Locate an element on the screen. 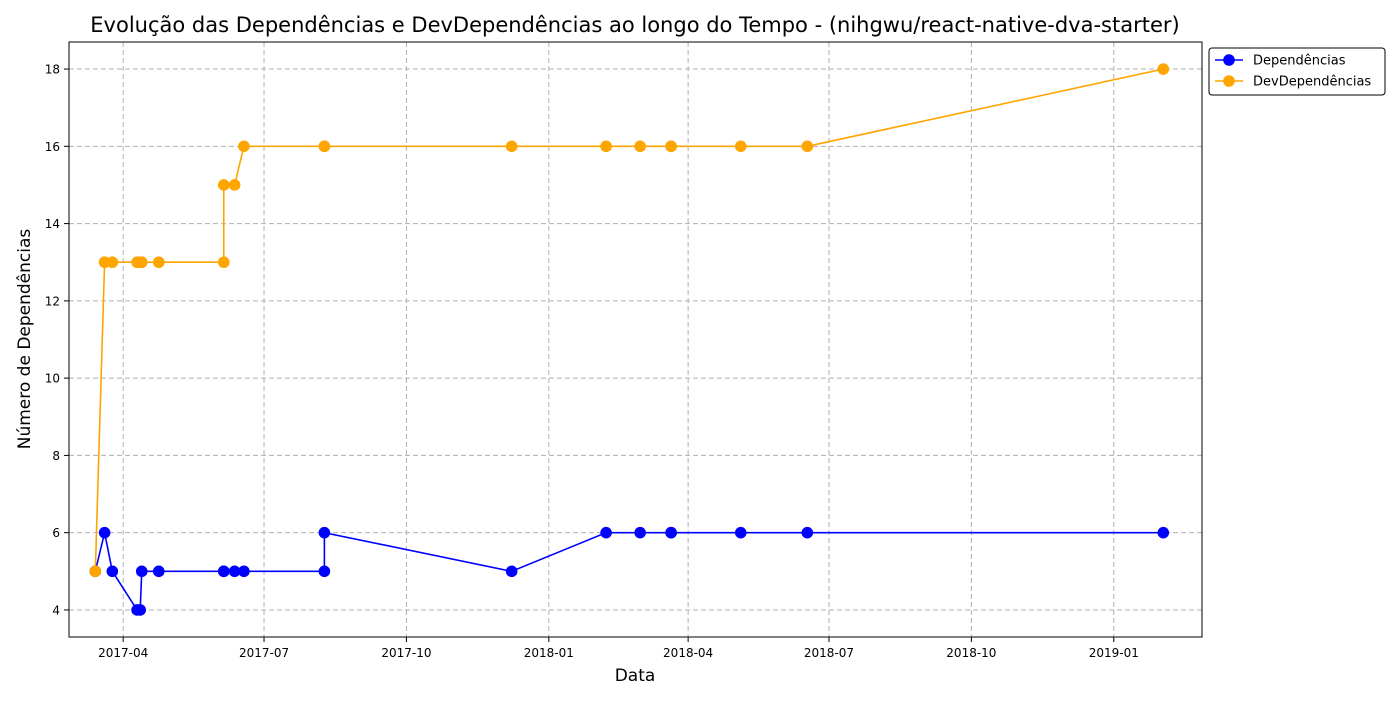 The image size is (1400, 704). x-tick-label: 2017-04 is located at coordinates (123, 653).